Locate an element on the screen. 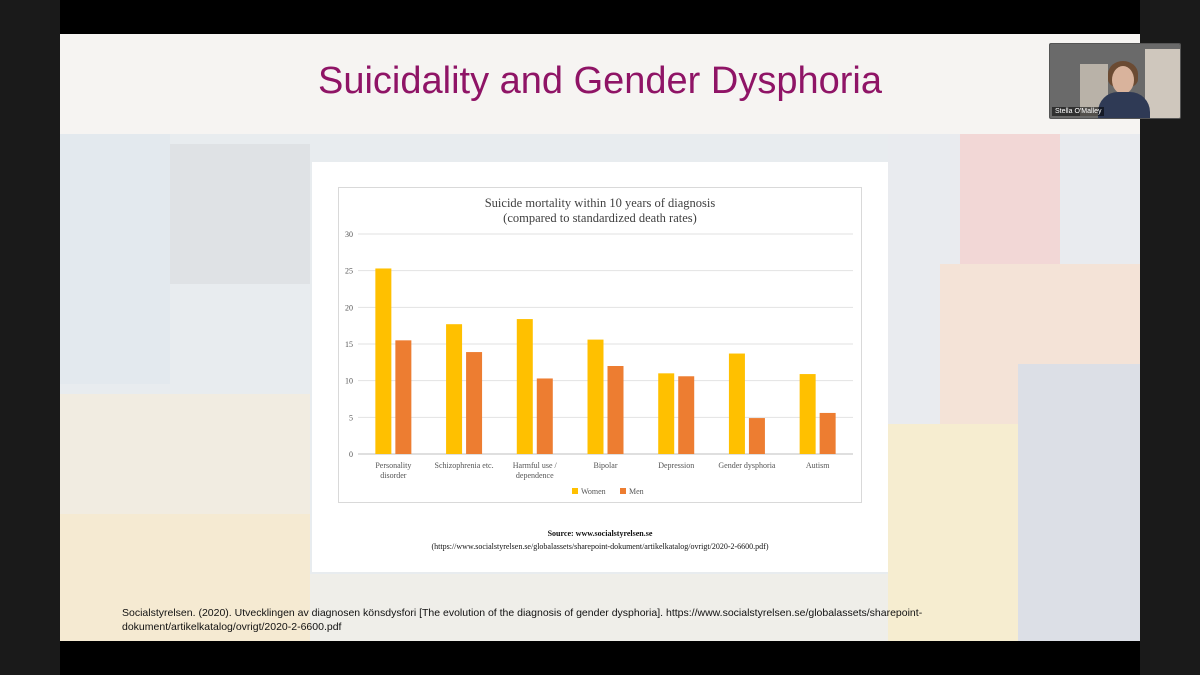 Image resolution: width=1200 pixels, height=675 pixels. x-tick-label: Gender dysphoria is located at coordinates (747, 465).